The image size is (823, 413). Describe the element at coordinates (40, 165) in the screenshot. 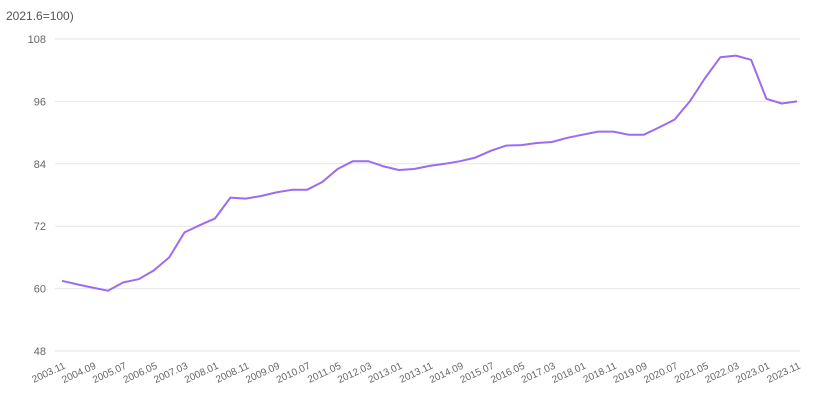

I see `y-tick-label: 84` at that location.